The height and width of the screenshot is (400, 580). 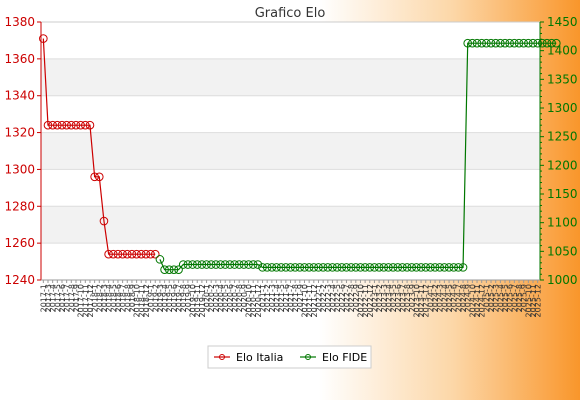 I want to click on x-tick-label: 2019-8, so click(x=183, y=298).